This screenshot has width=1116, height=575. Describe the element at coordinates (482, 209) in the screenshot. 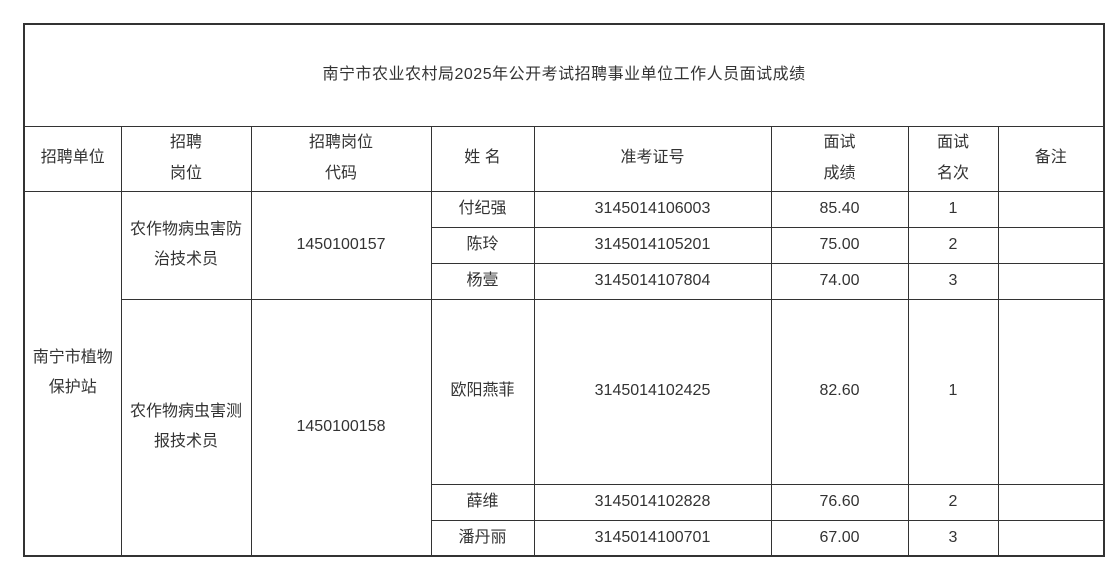

I see `cell-name: 付纪强` at that location.